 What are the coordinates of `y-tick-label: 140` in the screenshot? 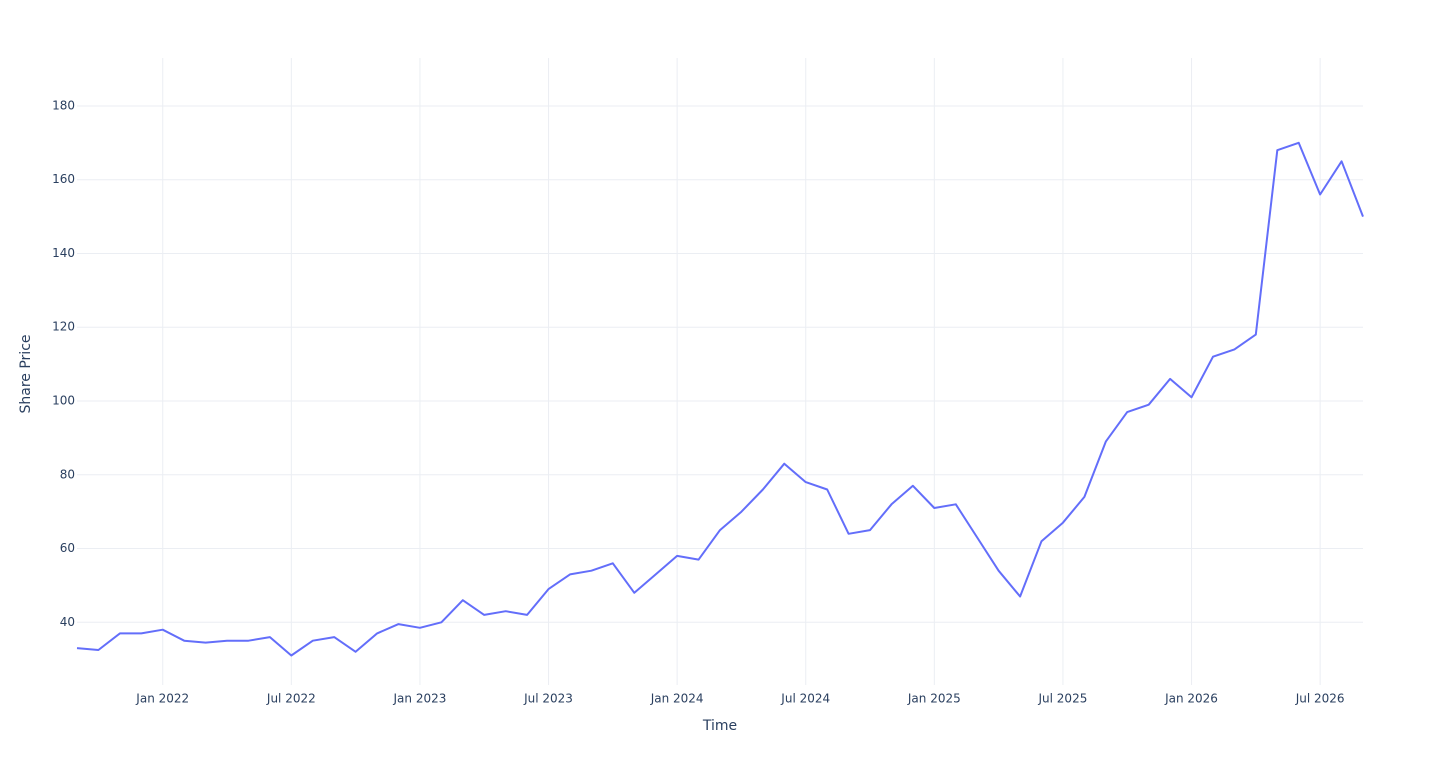 It's located at (63, 253).